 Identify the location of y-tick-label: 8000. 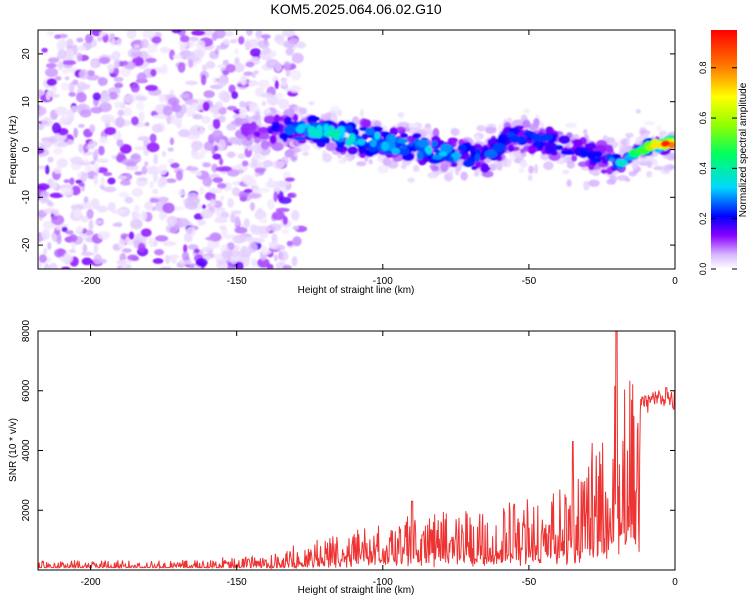
(26, 330).